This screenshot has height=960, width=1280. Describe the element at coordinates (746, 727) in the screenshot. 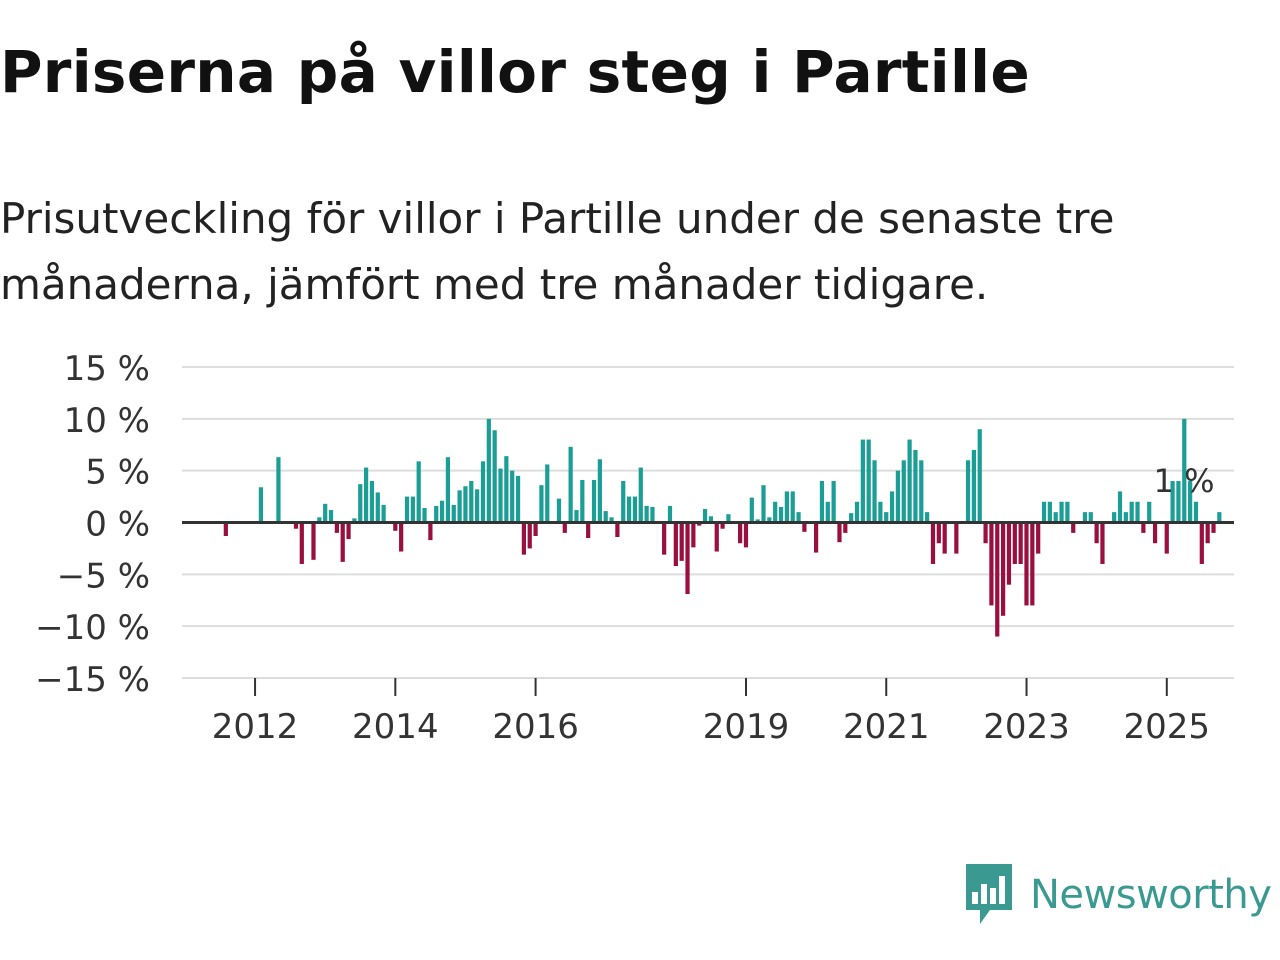

I see `x-tick-label: 2019` at that location.